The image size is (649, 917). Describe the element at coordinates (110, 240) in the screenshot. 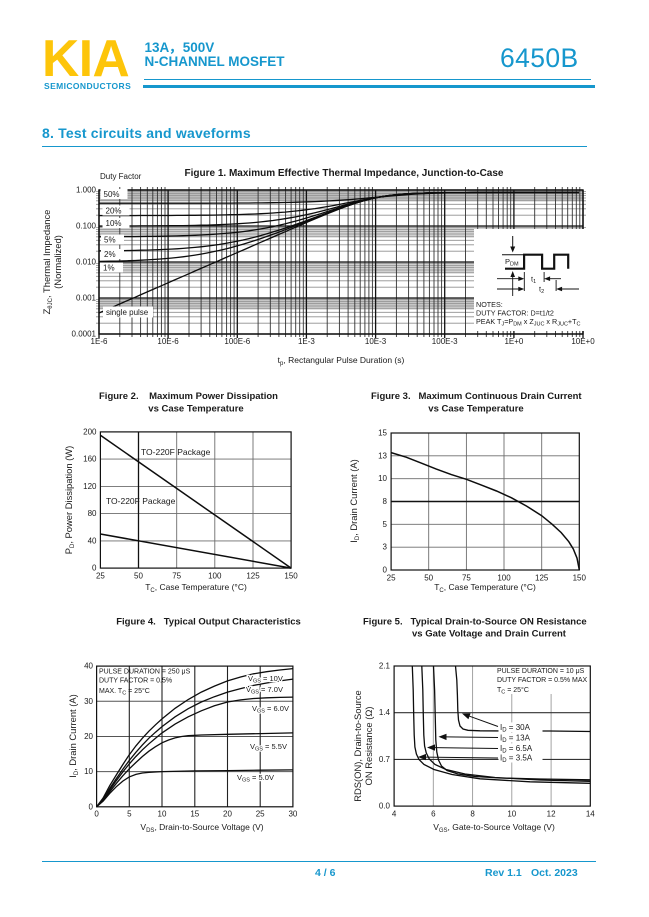

I see `svg-text: 5%` at that location.